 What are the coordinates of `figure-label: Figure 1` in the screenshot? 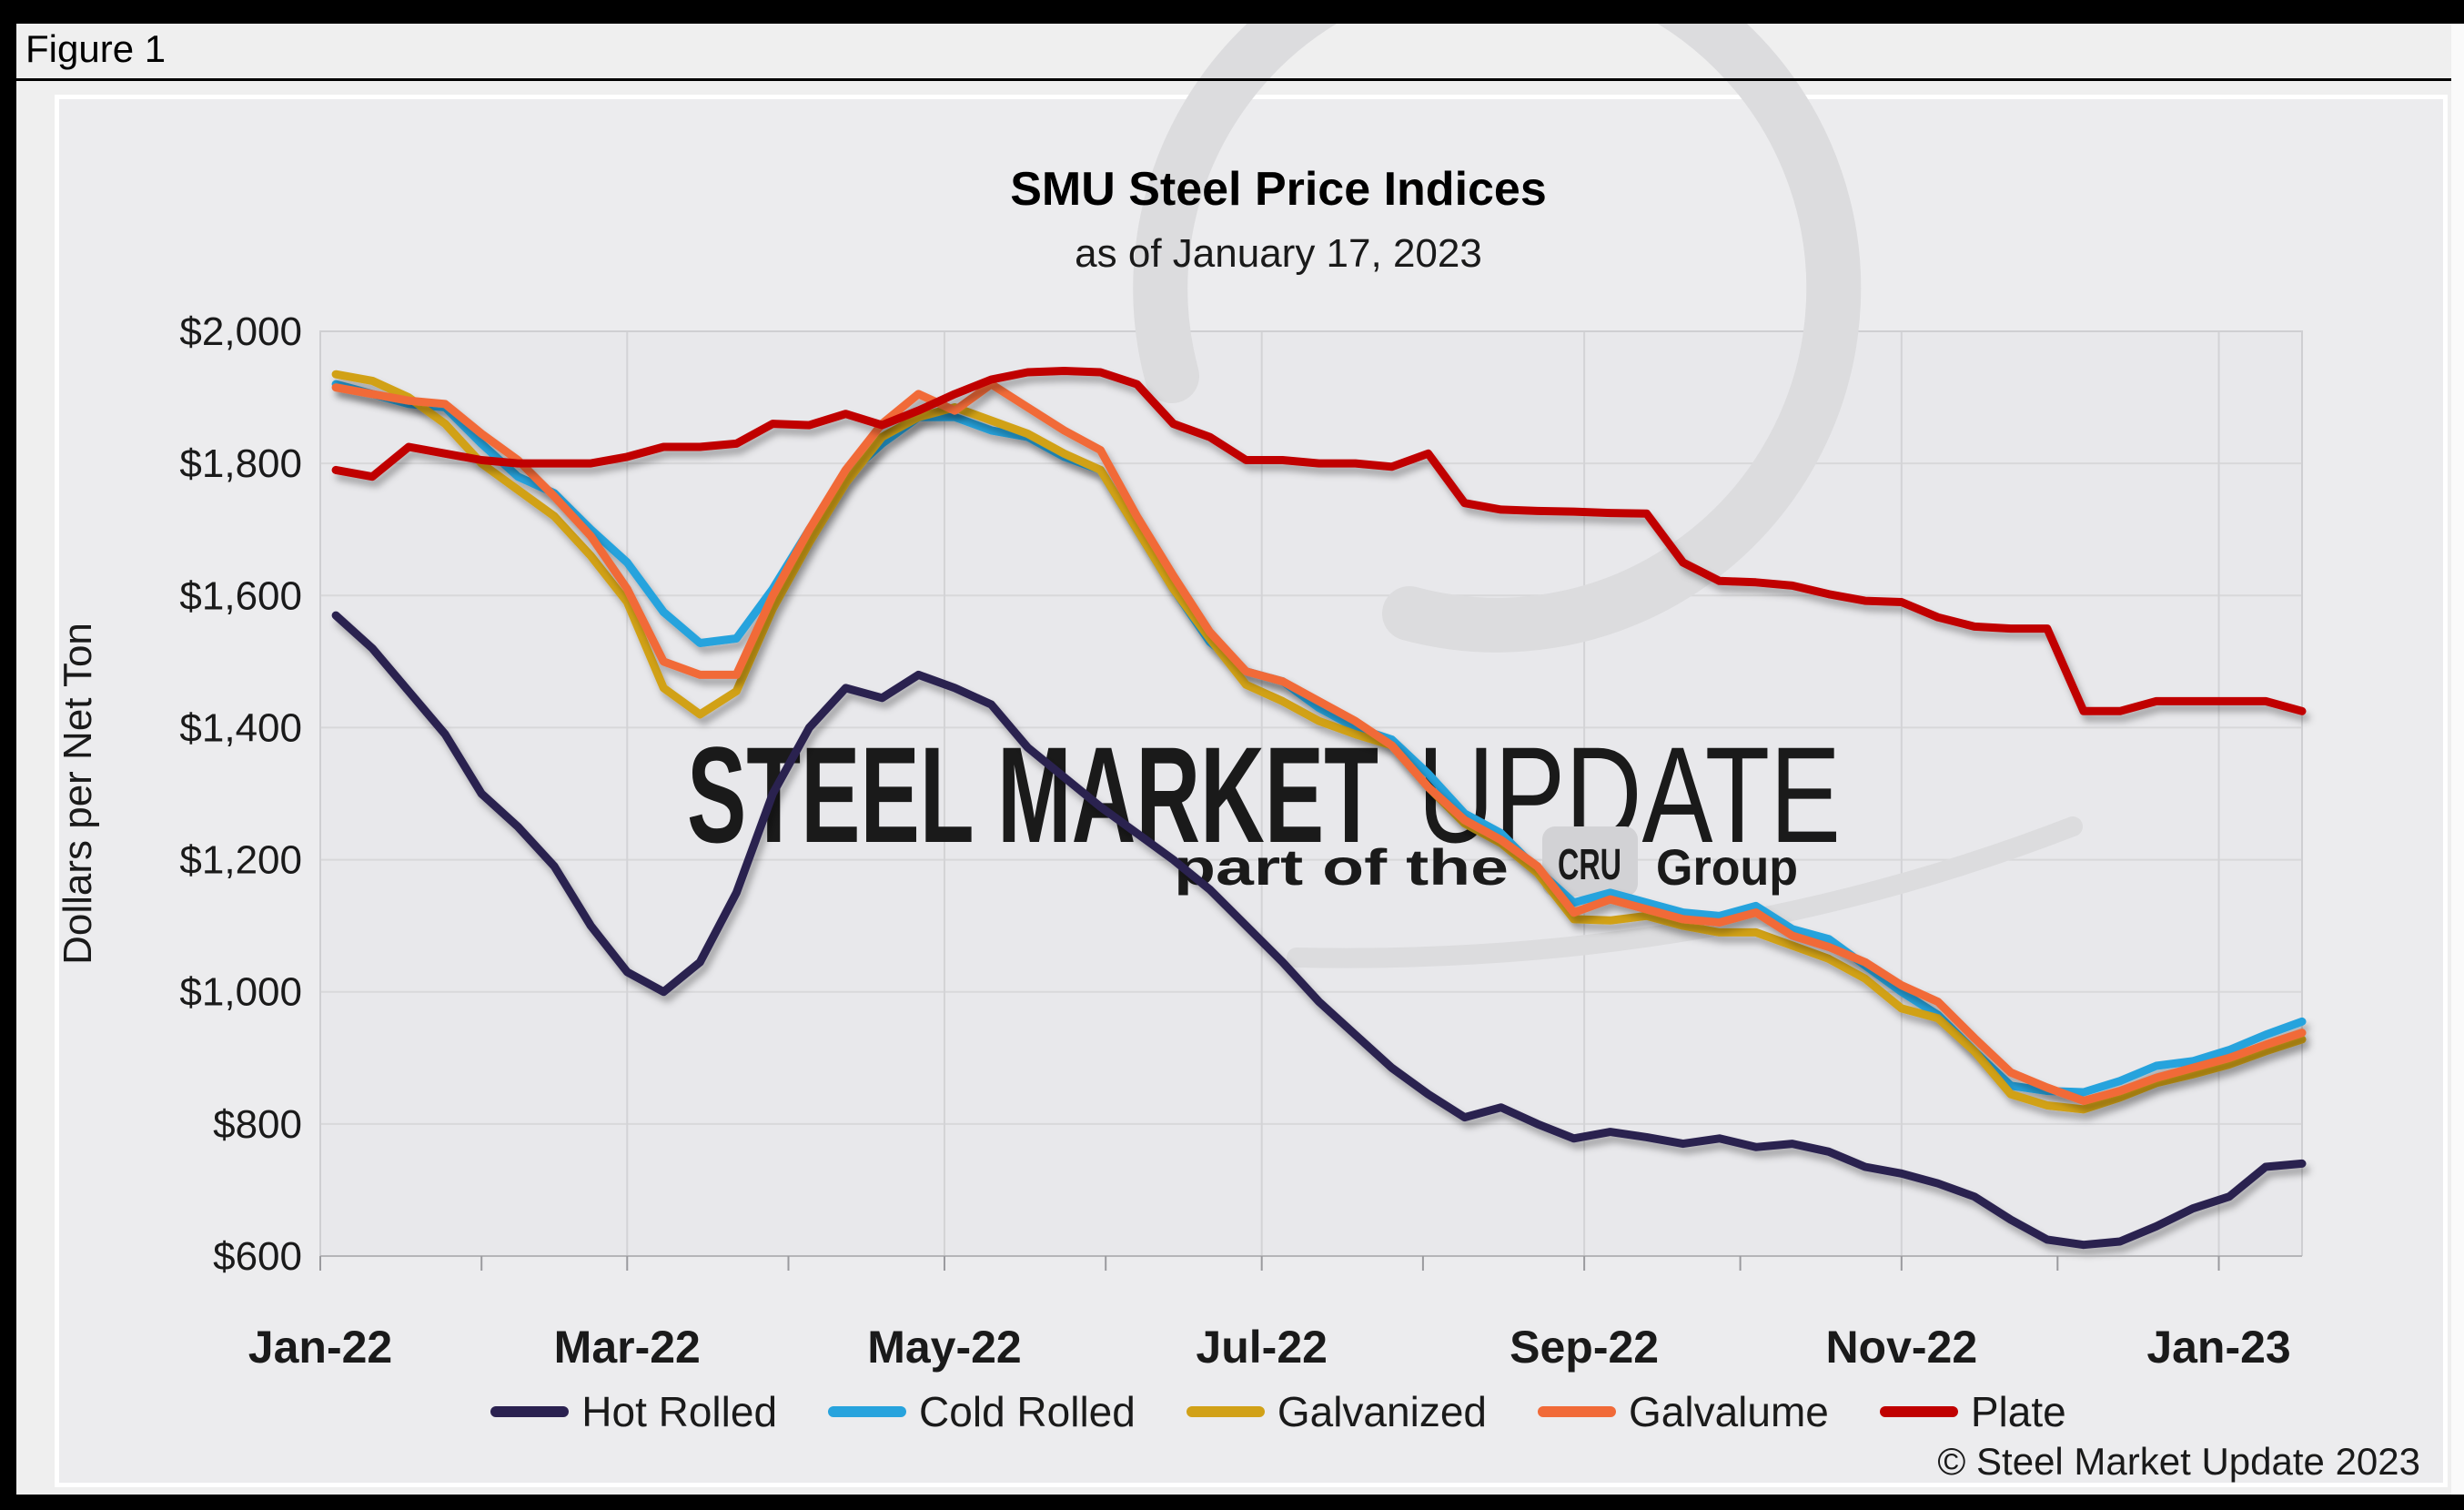 It's located at (96, 48).